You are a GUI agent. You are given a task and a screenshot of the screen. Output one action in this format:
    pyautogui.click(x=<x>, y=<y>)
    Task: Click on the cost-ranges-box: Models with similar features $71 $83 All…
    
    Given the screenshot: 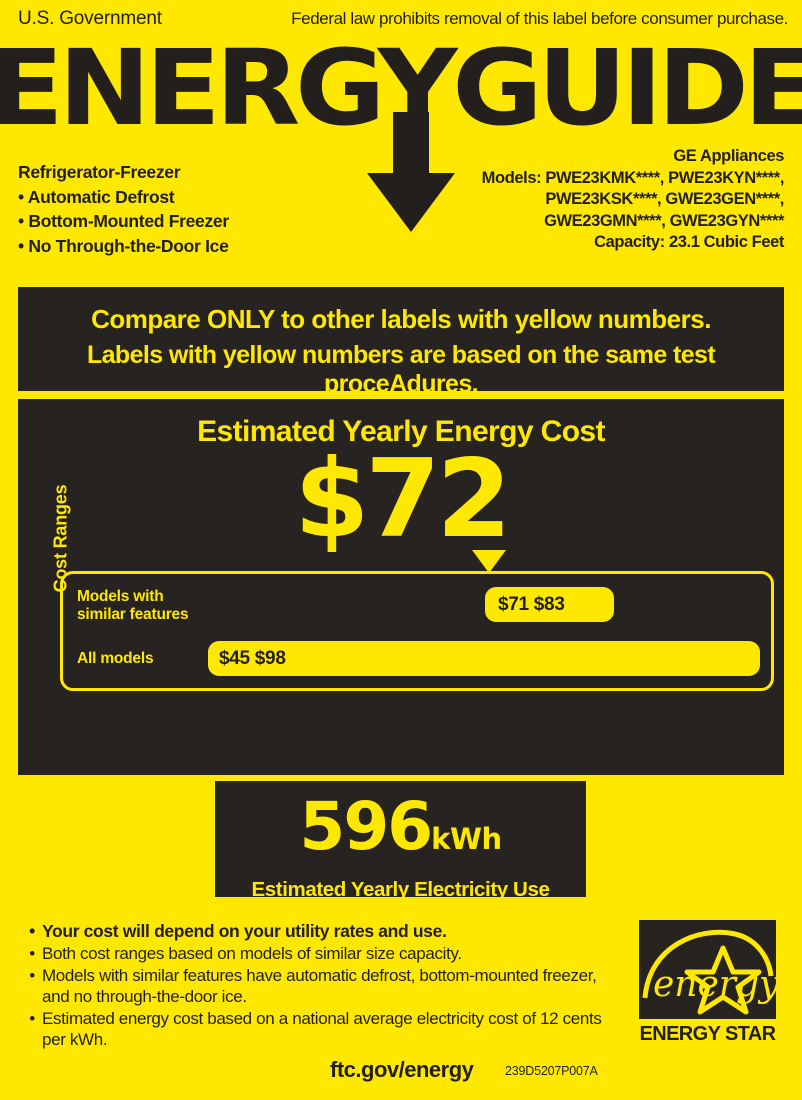 What is the action you would take?
    pyautogui.click(x=417, y=631)
    